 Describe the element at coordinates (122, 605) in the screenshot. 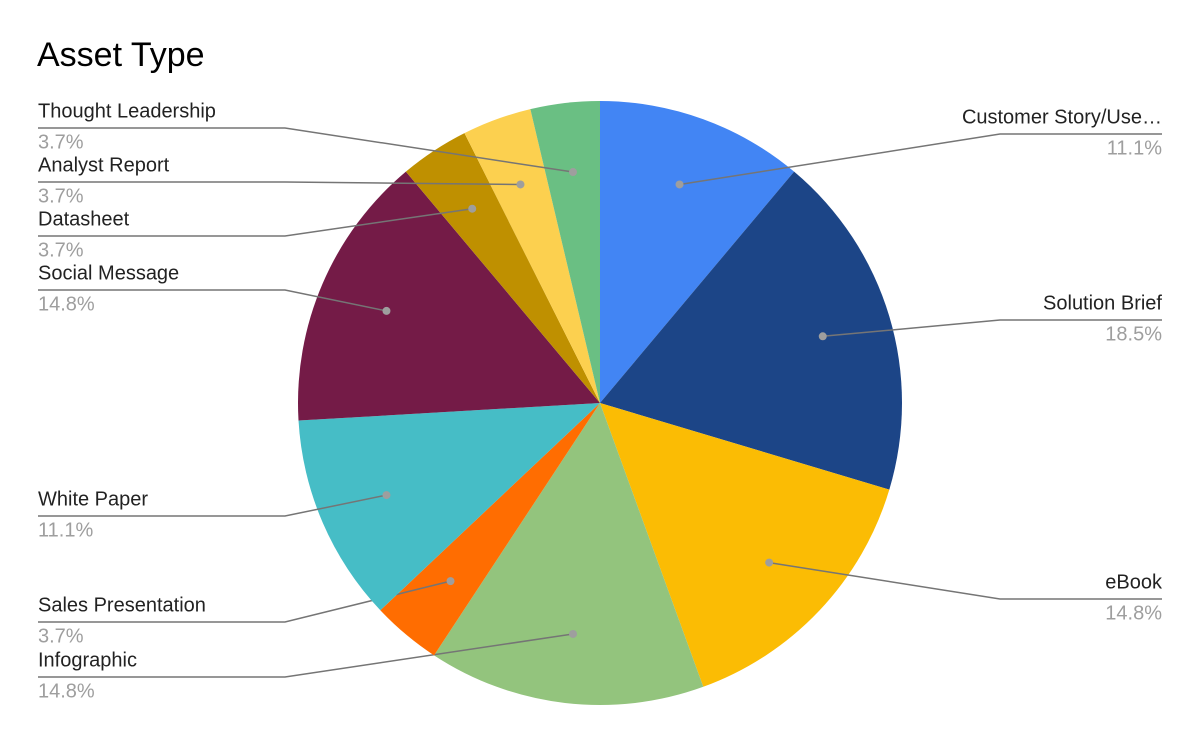

I see `slice-label: Sales Presentation` at that location.